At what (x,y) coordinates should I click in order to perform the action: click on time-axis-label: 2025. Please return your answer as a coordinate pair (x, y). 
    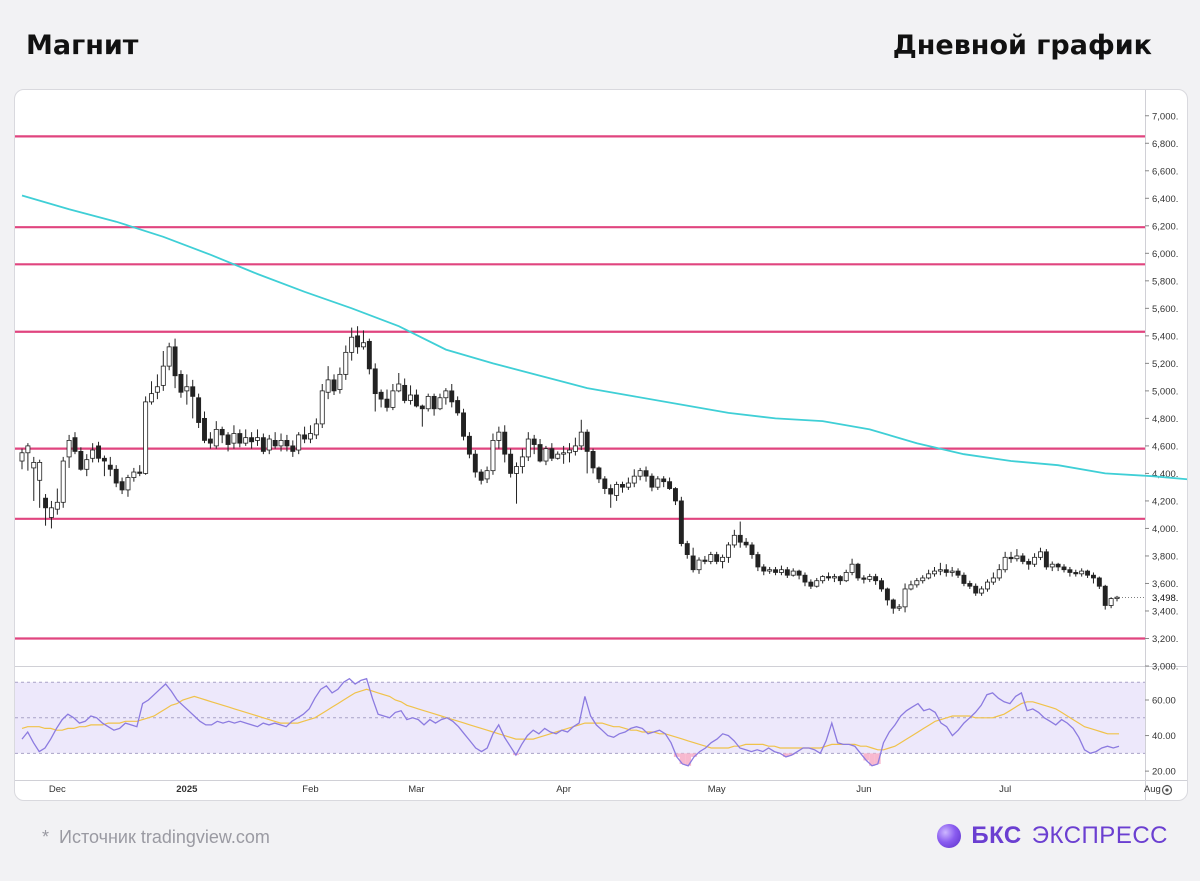
    Looking at the image, I should click on (187, 789).